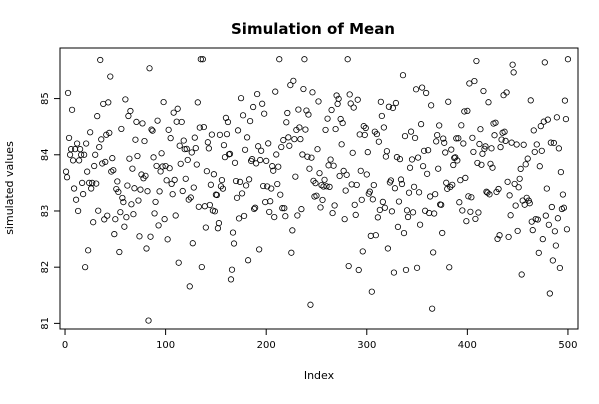  I want to click on y-tick-label: 84, so click(45, 154).